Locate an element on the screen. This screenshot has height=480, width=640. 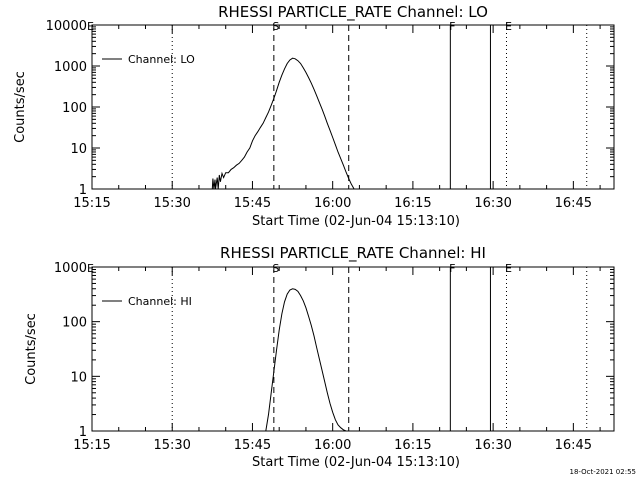
panel2-title: RHESSI PARTICLE_RATE Channel: HI is located at coordinates (353, 253).